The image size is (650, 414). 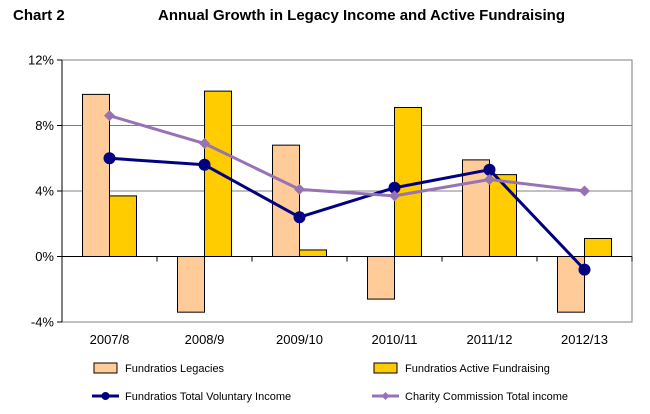 What do you see at coordinates (208, 397) in the screenshot?
I see `legend-label: Fundratios Total Voluntary Income` at bounding box center [208, 397].